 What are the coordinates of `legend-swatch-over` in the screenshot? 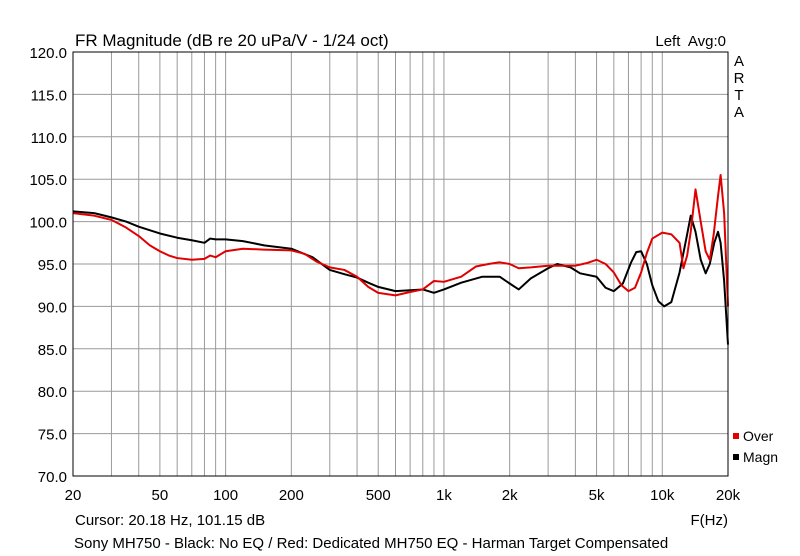 It's located at (736, 436).